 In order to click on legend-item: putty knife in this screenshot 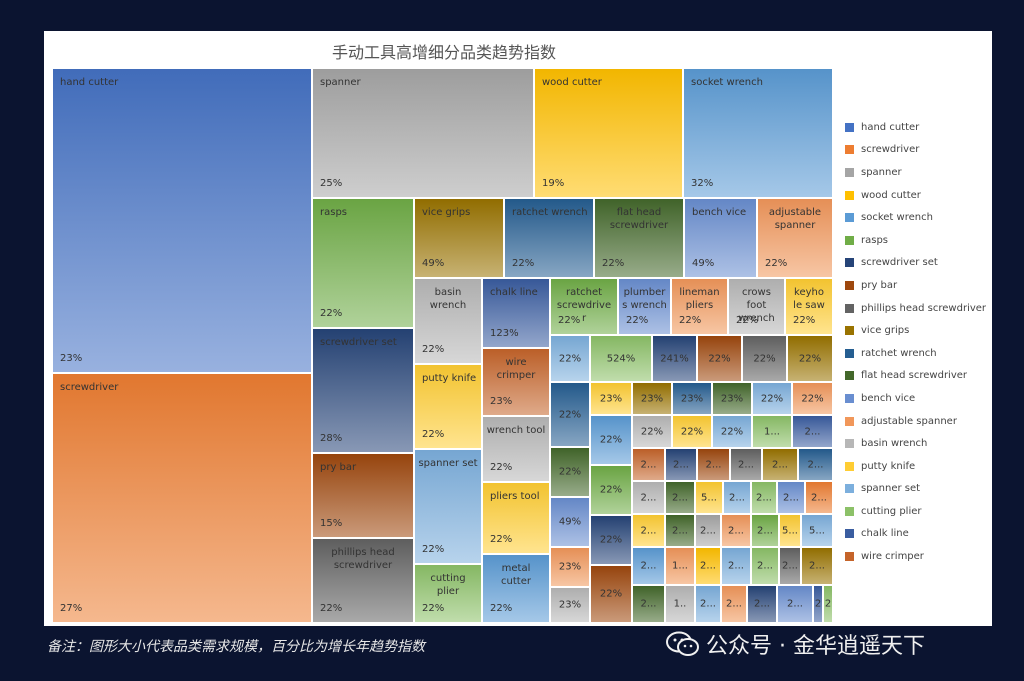, I will do `click(912, 466)`.